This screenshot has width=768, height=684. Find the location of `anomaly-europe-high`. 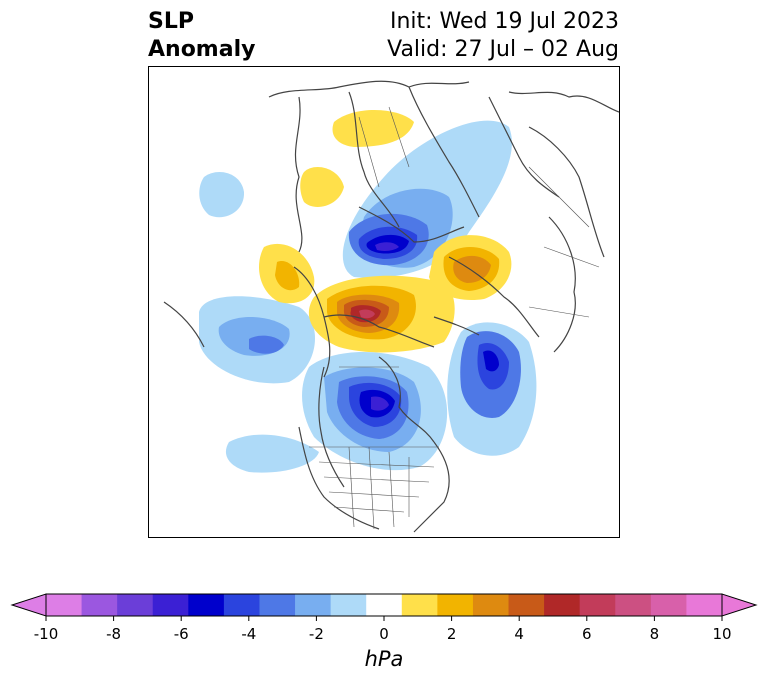

anomaly-europe-high is located at coordinates (357, 158).